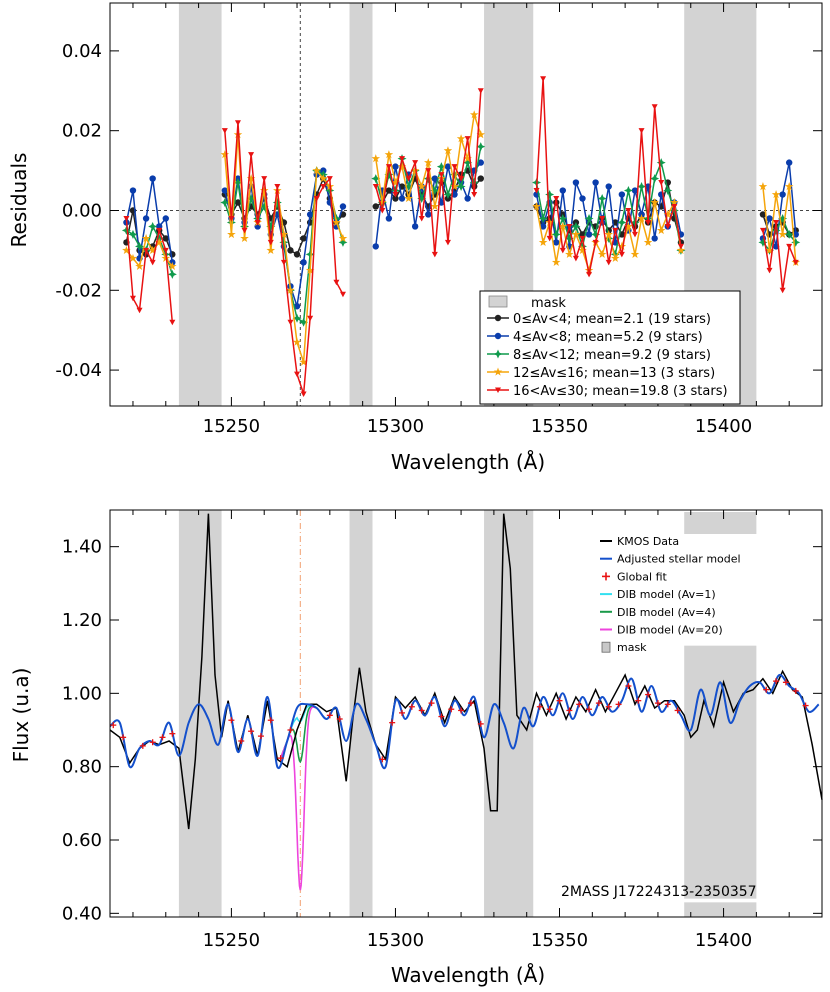 This screenshot has height=992, width=830. I want to click on flux-legend-label: DIB model (Av=4), so click(666, 612).